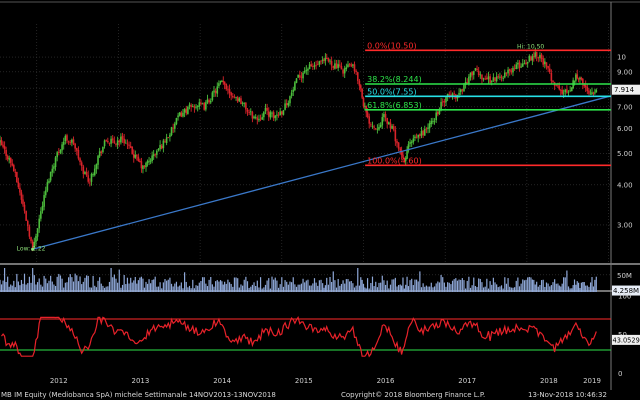 The width and height of the screenshot is (640, 400). What do you see at coordinates (621, 58) in the screenshot?
I see `price-tick-label: 10` at bounding box center [621, 58].